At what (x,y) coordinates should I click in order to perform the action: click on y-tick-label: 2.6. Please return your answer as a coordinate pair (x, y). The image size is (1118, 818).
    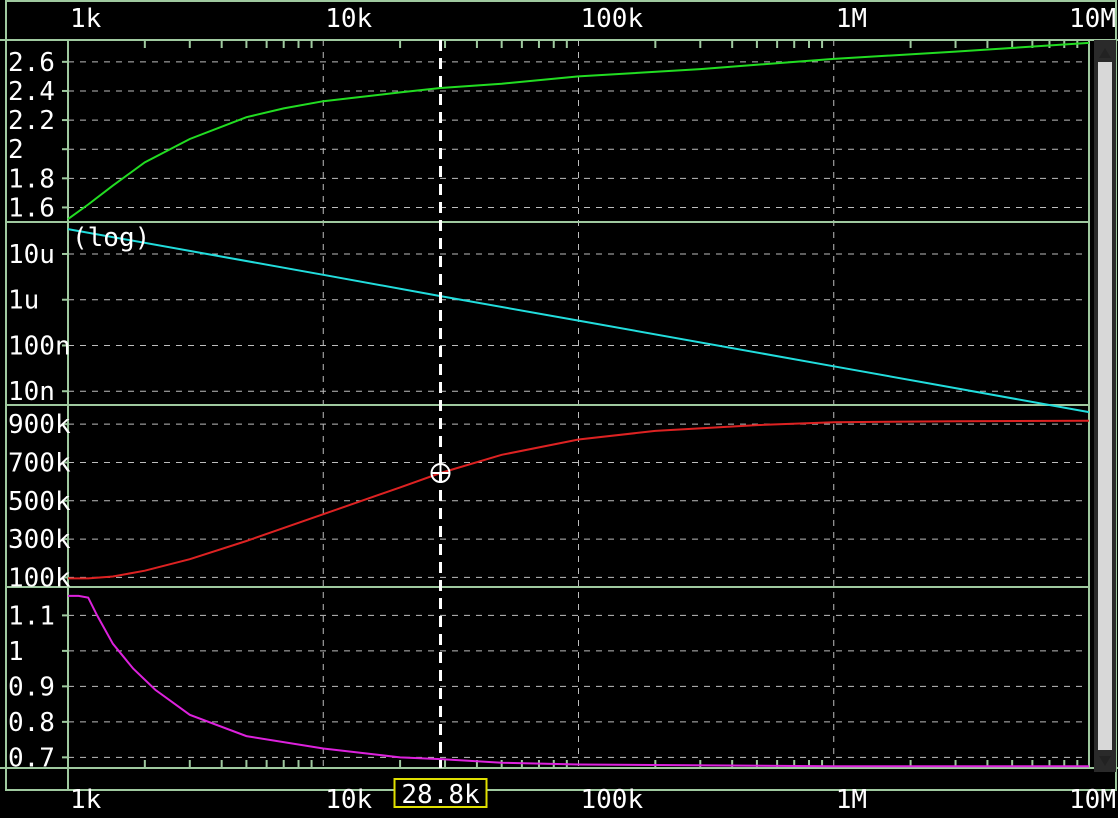
    Looking at the image, I should click on (31, 63).